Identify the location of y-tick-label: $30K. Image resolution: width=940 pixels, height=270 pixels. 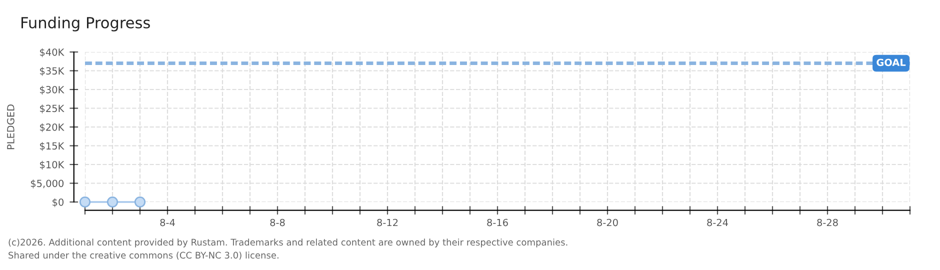
(52, 90).